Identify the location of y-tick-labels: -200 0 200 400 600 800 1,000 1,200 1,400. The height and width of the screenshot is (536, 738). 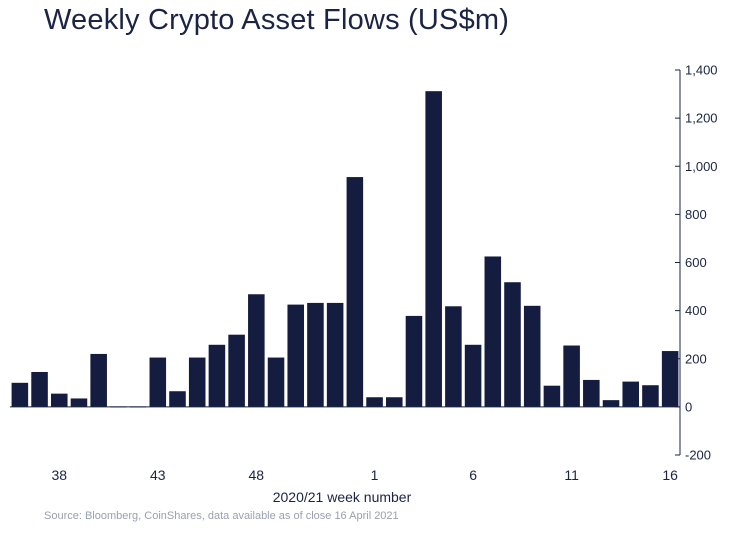
(701, 263).